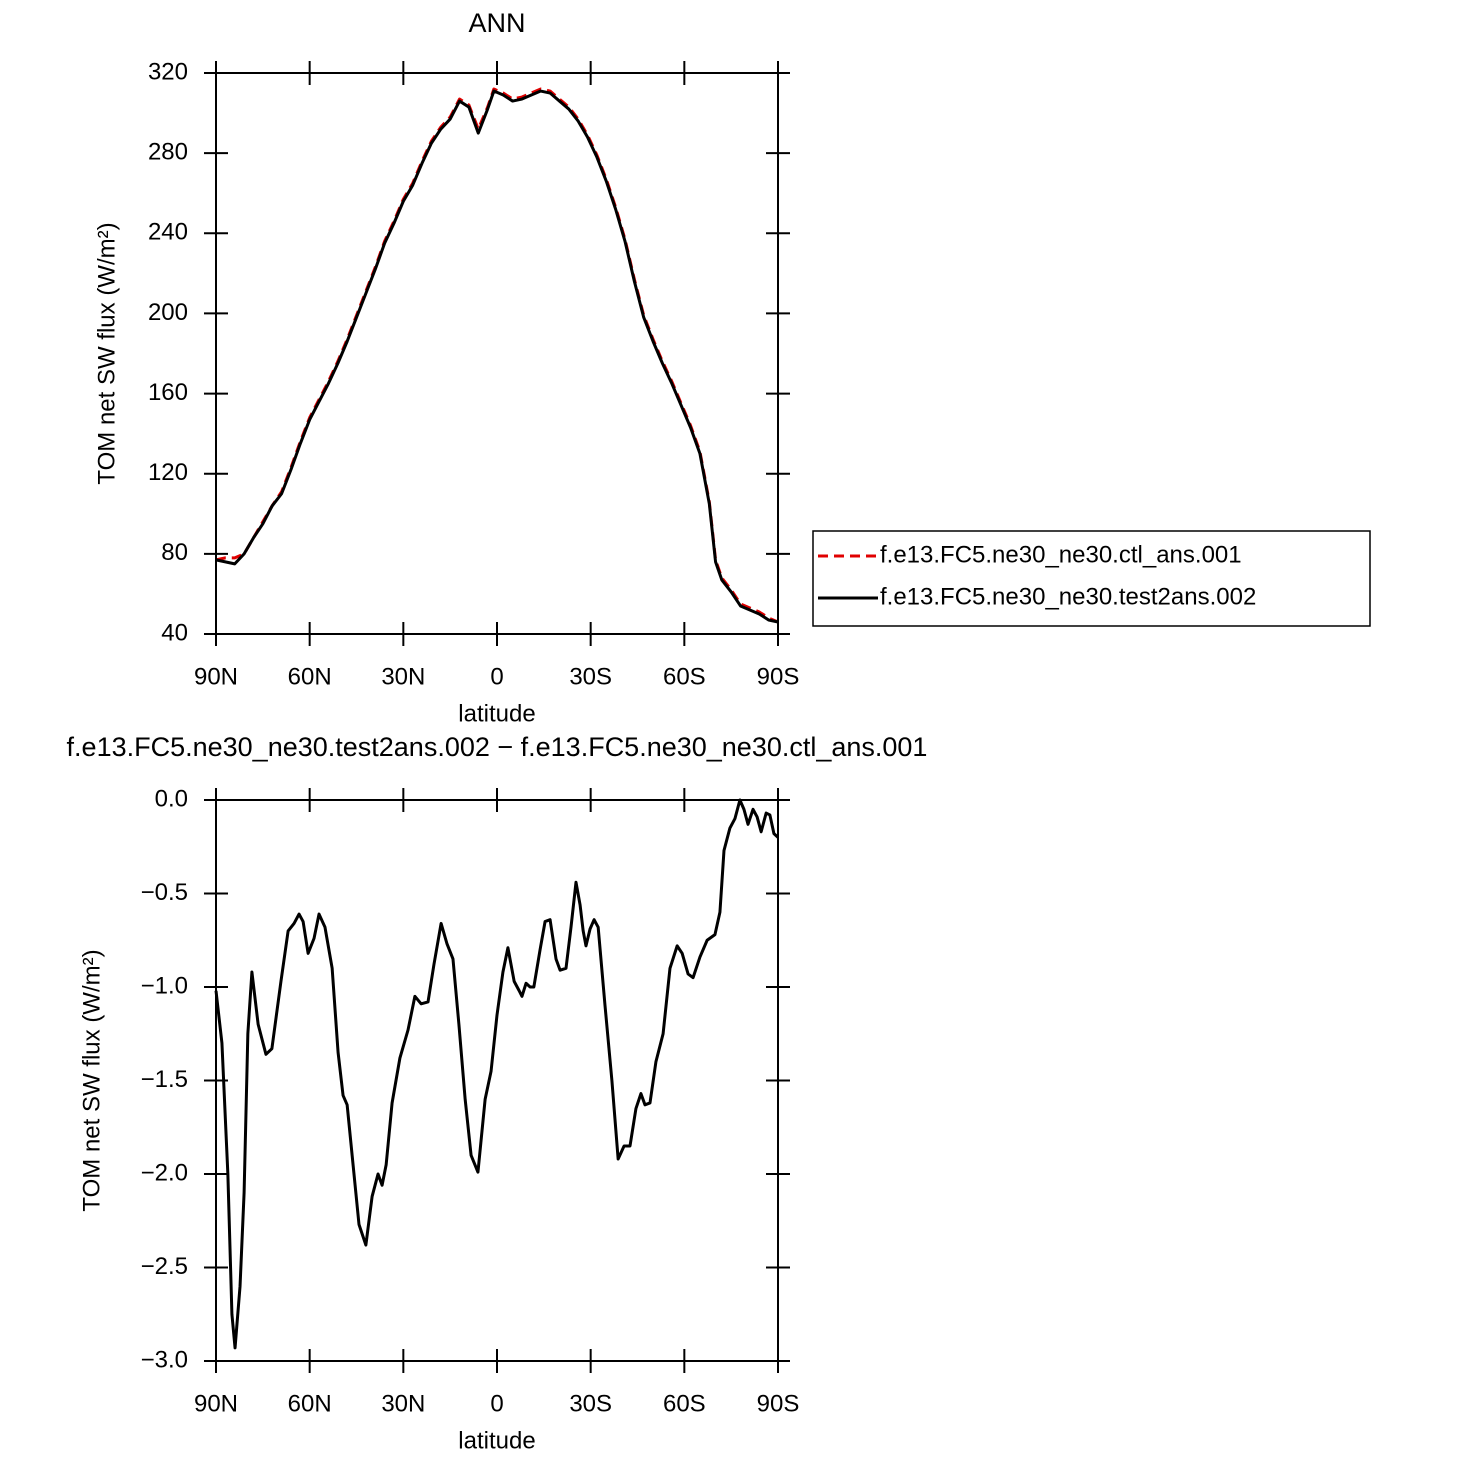  Describe the element at coordinates (168, 472) in the screenshot. I see `y-tick-label: 120` at that location.